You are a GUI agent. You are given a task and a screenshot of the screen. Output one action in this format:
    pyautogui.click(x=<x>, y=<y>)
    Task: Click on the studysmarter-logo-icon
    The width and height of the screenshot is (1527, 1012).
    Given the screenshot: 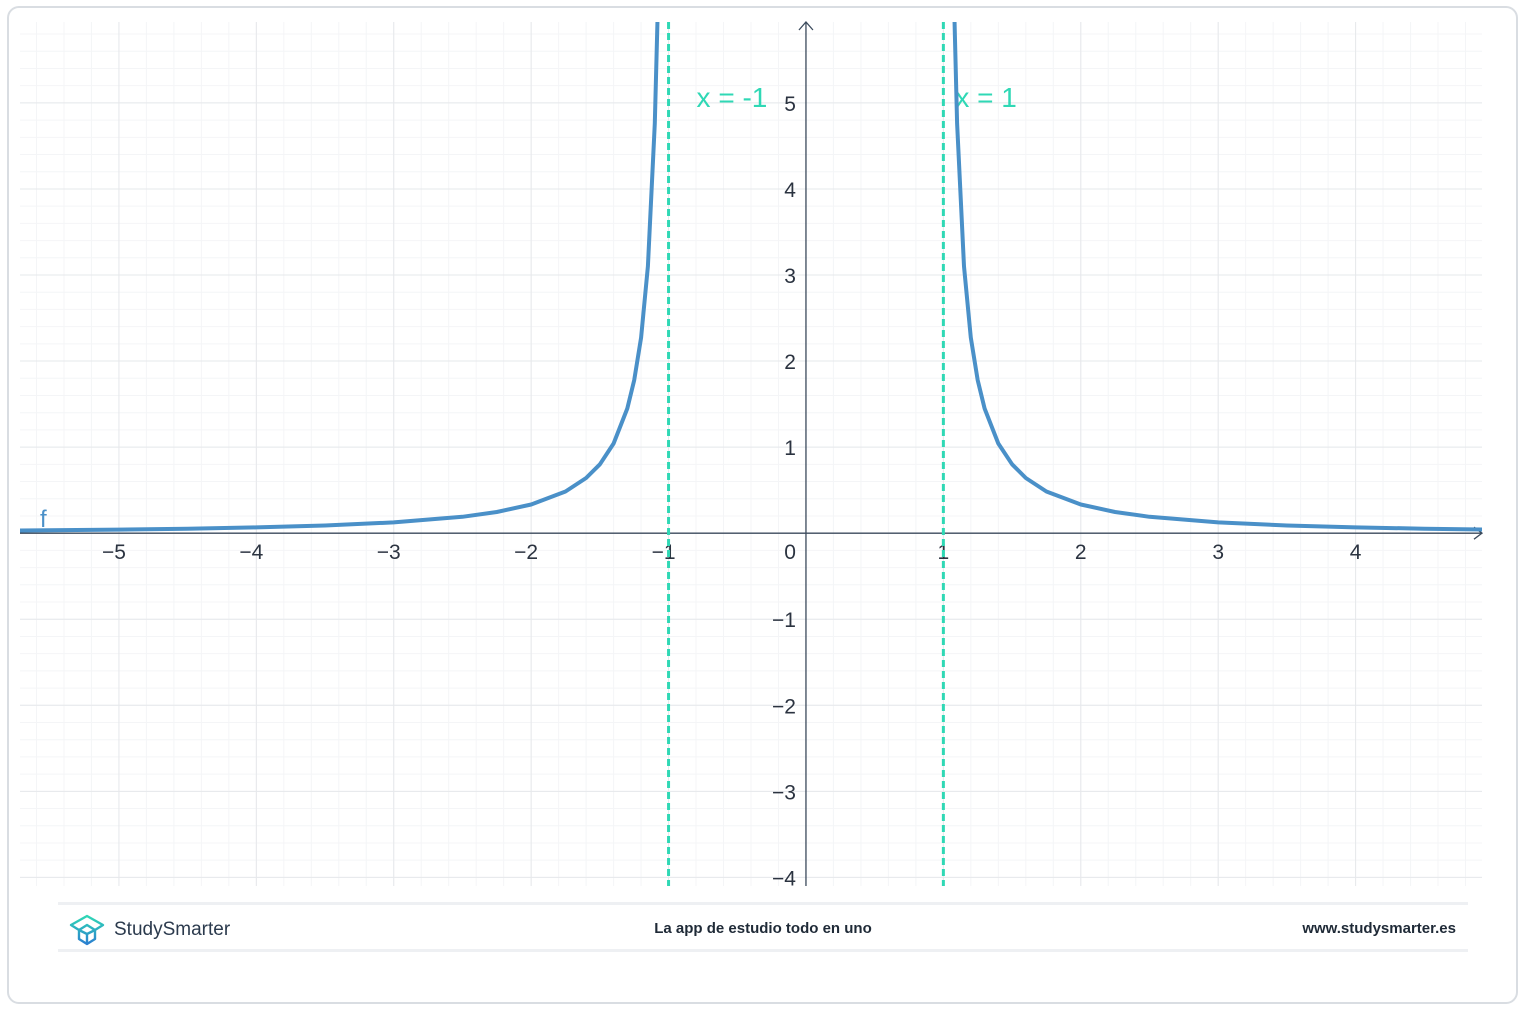 What is the action you would take?
    pyautogui.click(x=87, y=930)
    